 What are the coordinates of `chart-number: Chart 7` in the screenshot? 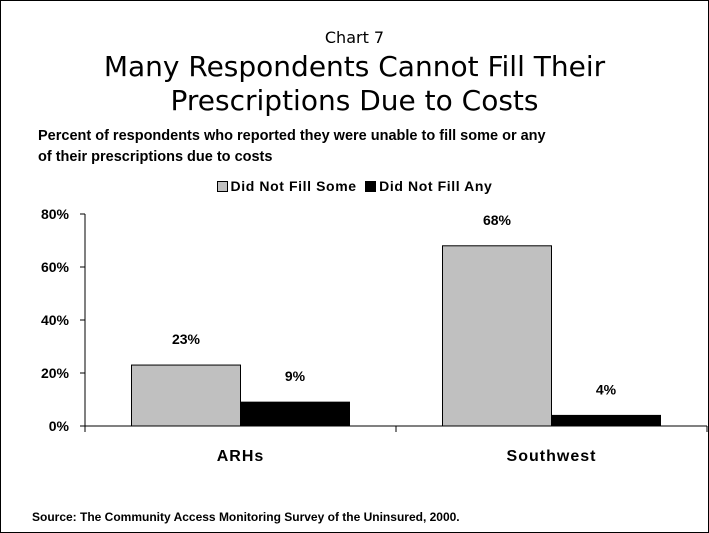 It's located at (354, 37).